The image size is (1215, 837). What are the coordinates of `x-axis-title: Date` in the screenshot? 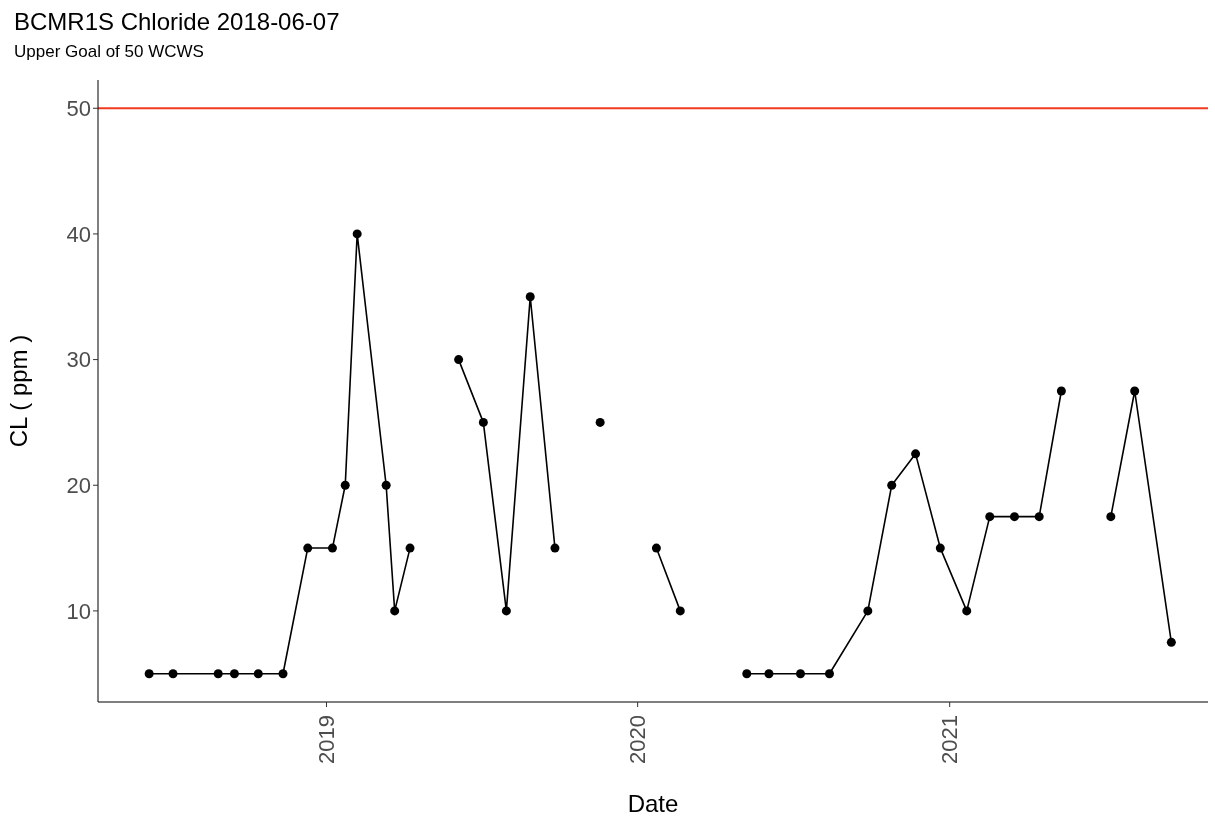 It's located at (653, 803).